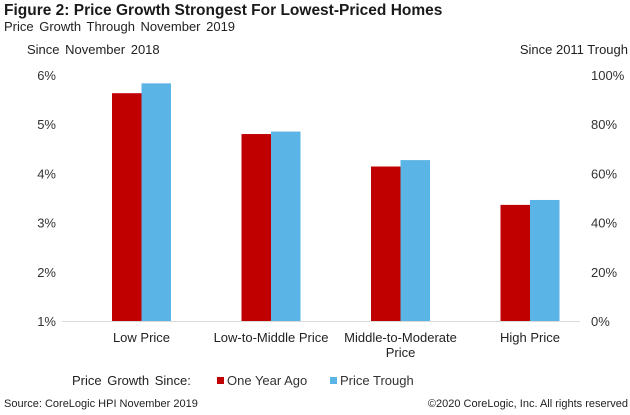 The height and width of the screenshot is (415, 630). What do you see at coordinates (46, 223) in the screenshot?
I see `left-tick-label: 3%` at bounding box center [46, 223].